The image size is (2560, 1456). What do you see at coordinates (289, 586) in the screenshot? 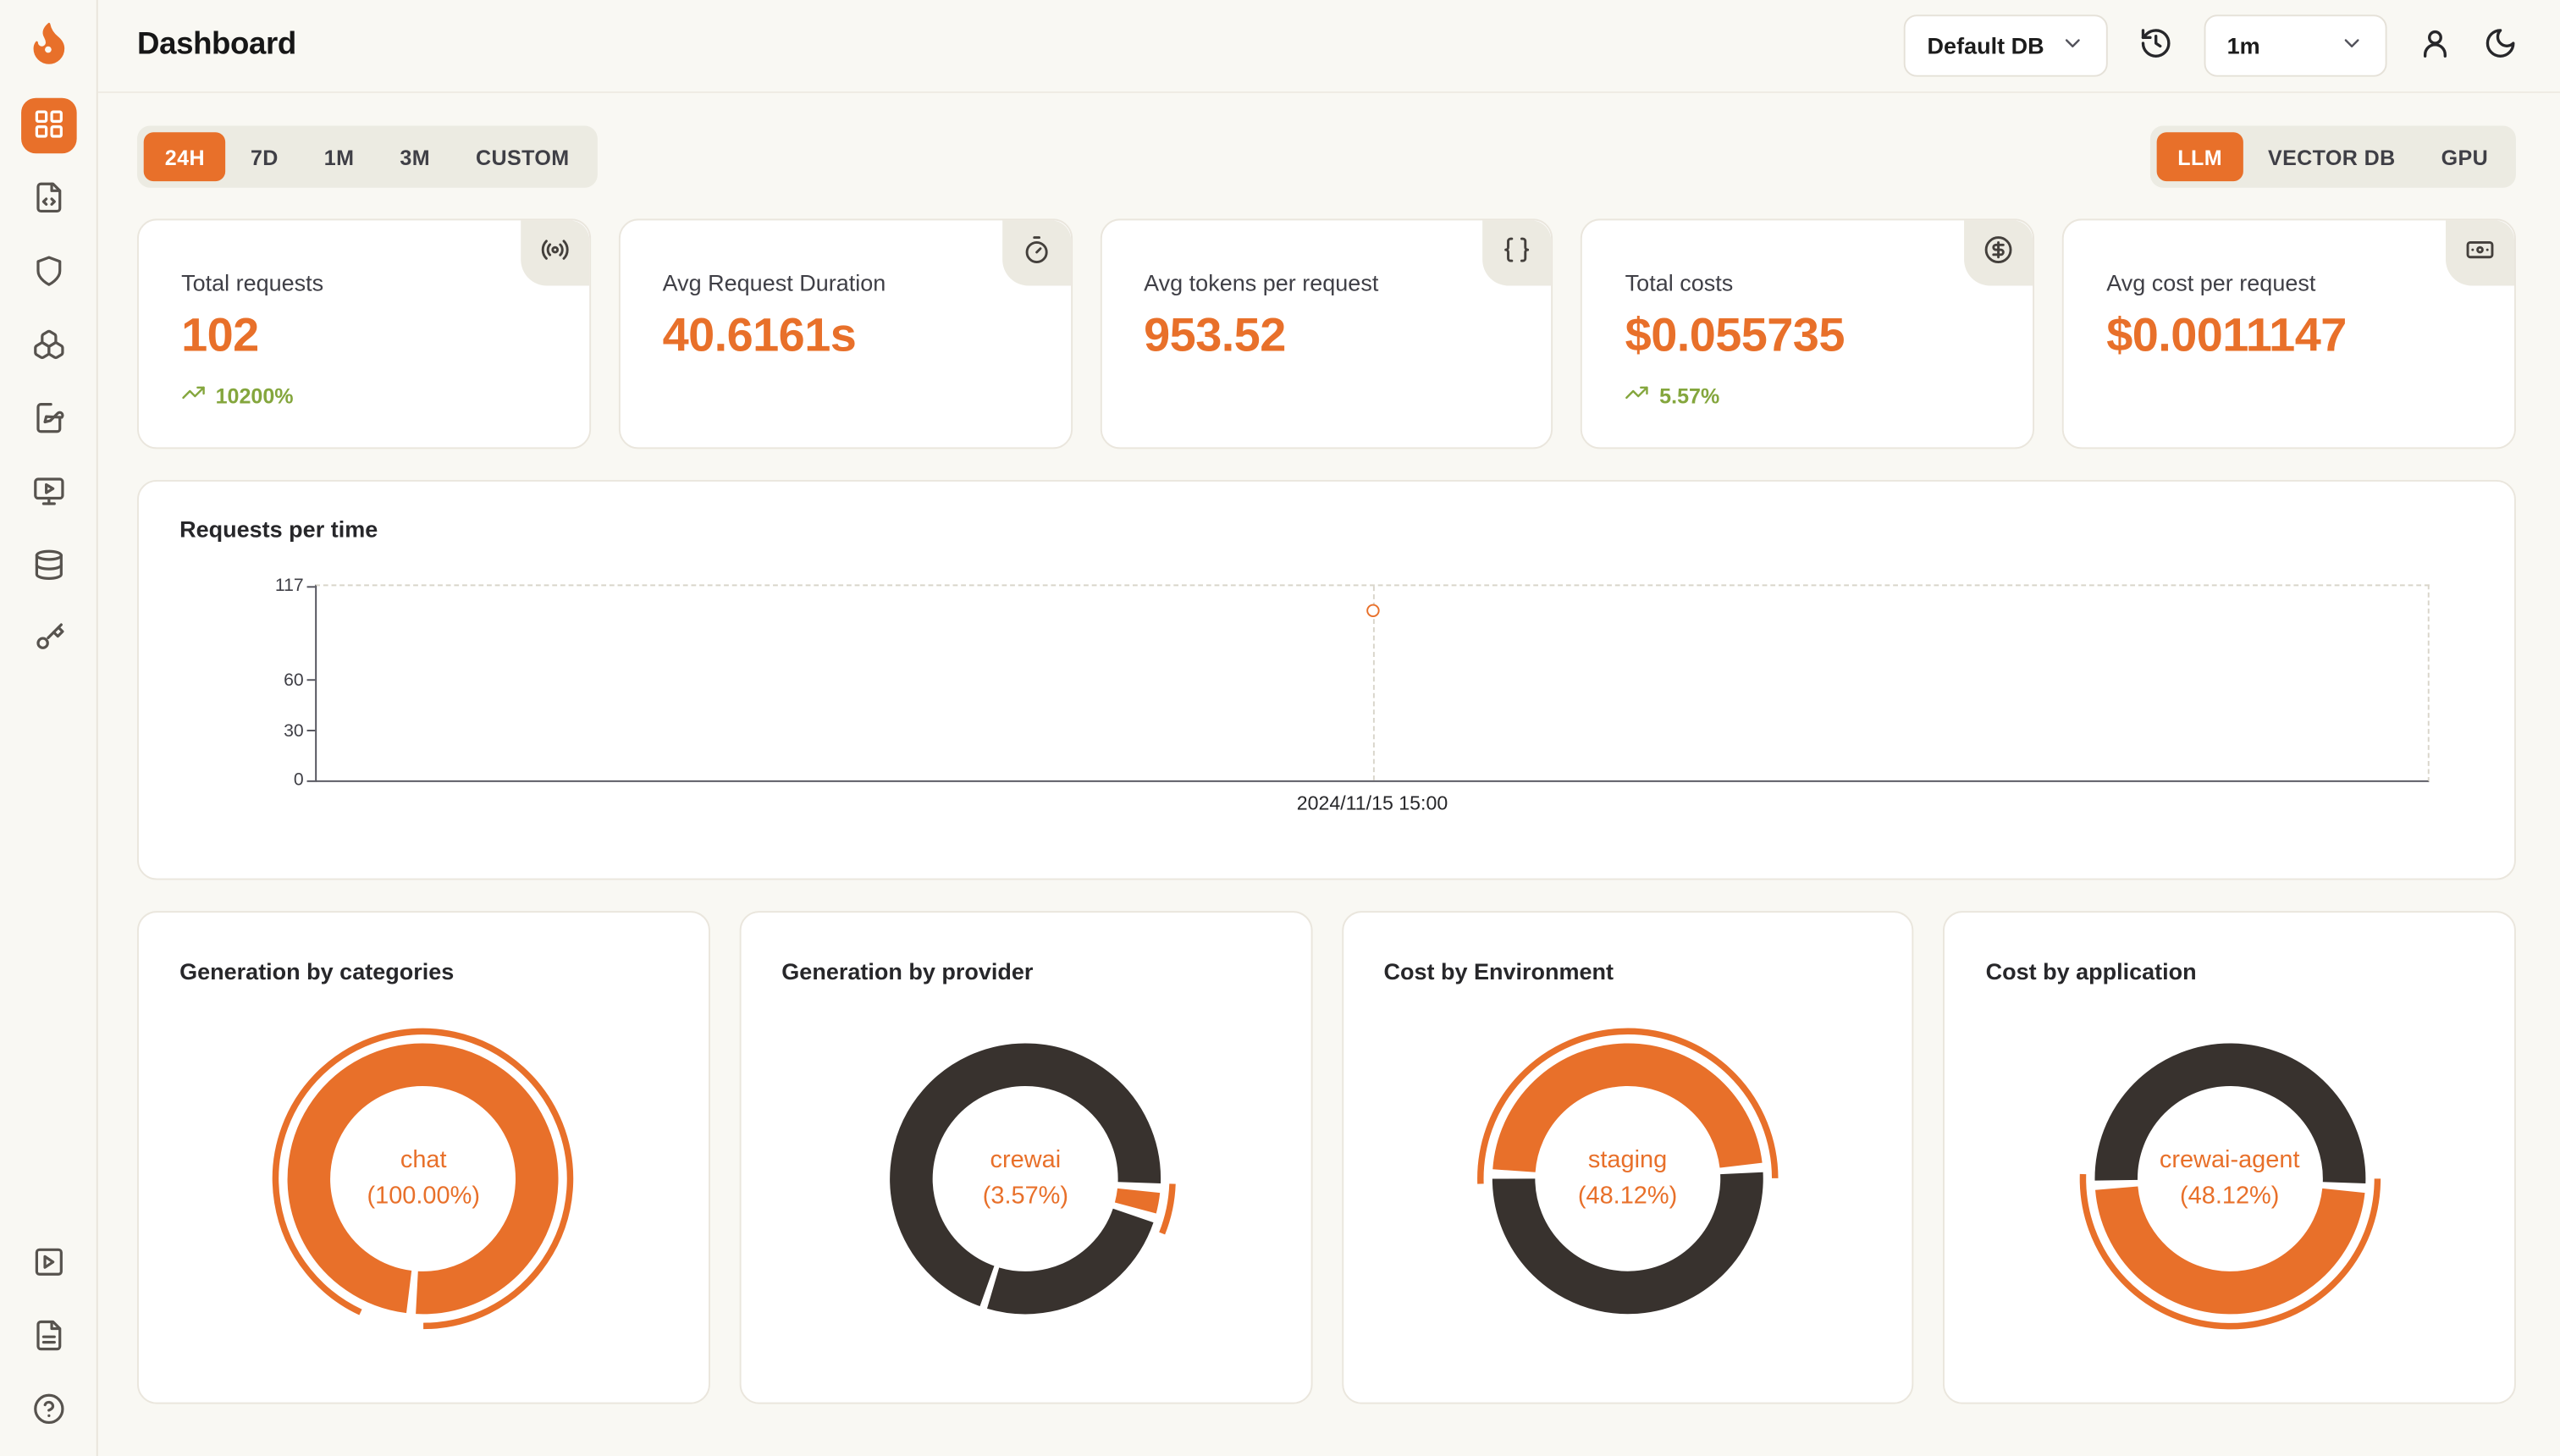
I see `y-tick-label: 117` at bounding box center [289, 586].